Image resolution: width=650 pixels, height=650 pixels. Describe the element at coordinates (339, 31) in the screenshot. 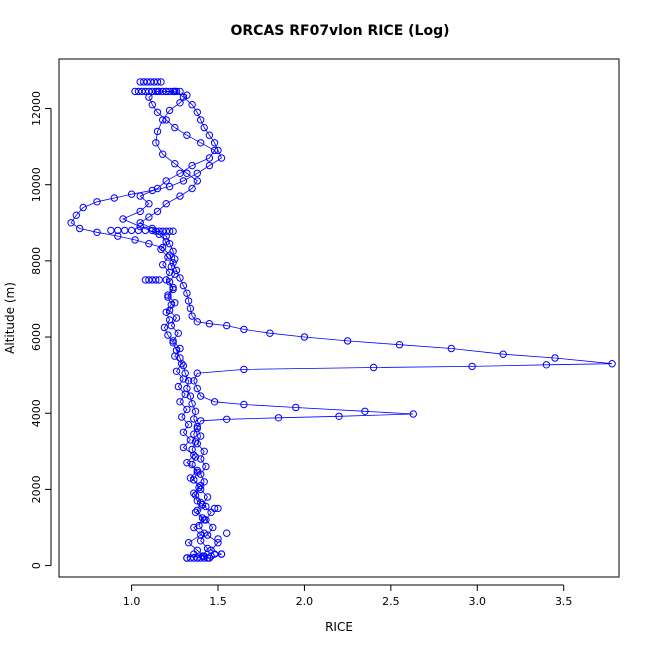

I see `chart-title: ORCAS RF07vlon RICE (Log)` at that location.